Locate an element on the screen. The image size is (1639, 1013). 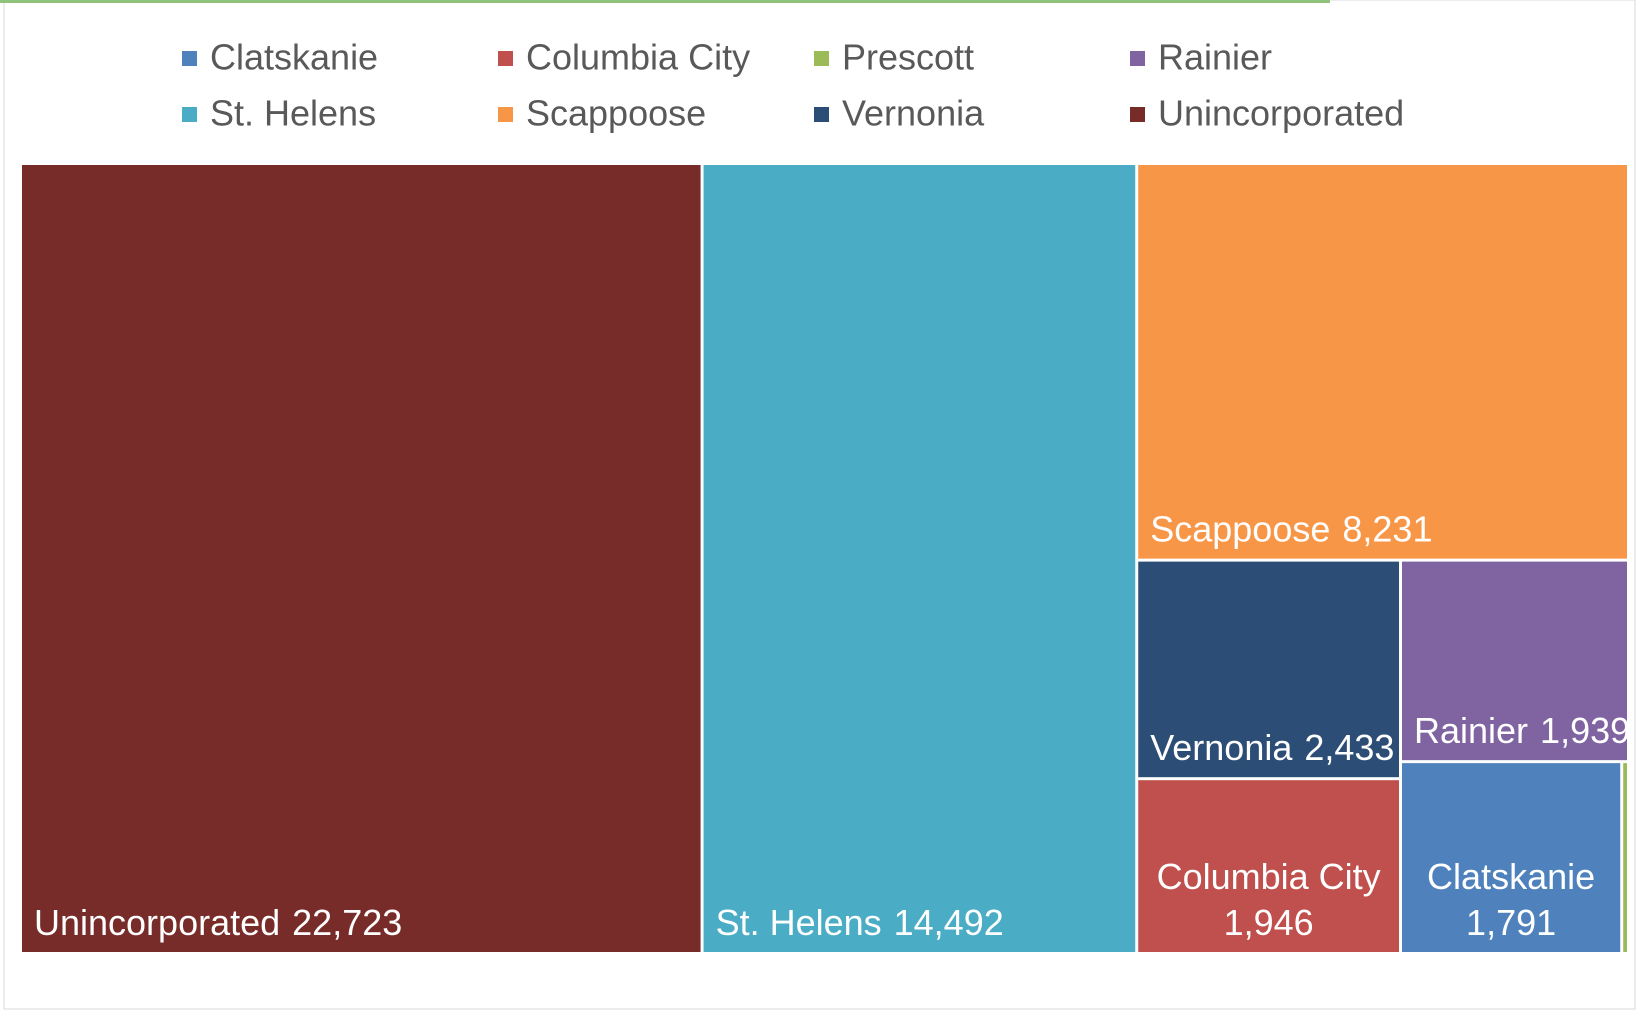
cell-label: Rainier 1,939 is located at coordinates (1522, 730).